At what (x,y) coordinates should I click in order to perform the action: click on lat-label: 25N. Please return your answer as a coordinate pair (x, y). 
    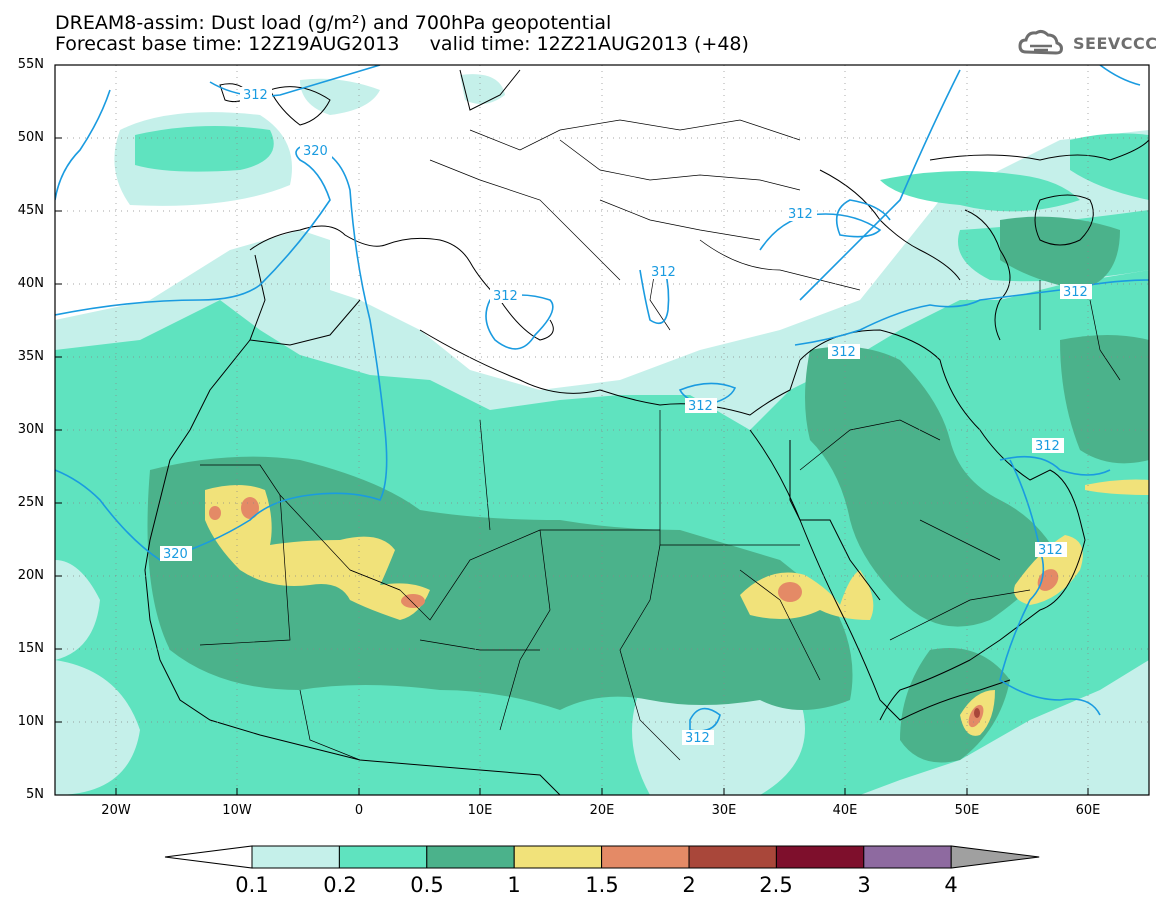
    Looking at the image, I should click on (30, 502).